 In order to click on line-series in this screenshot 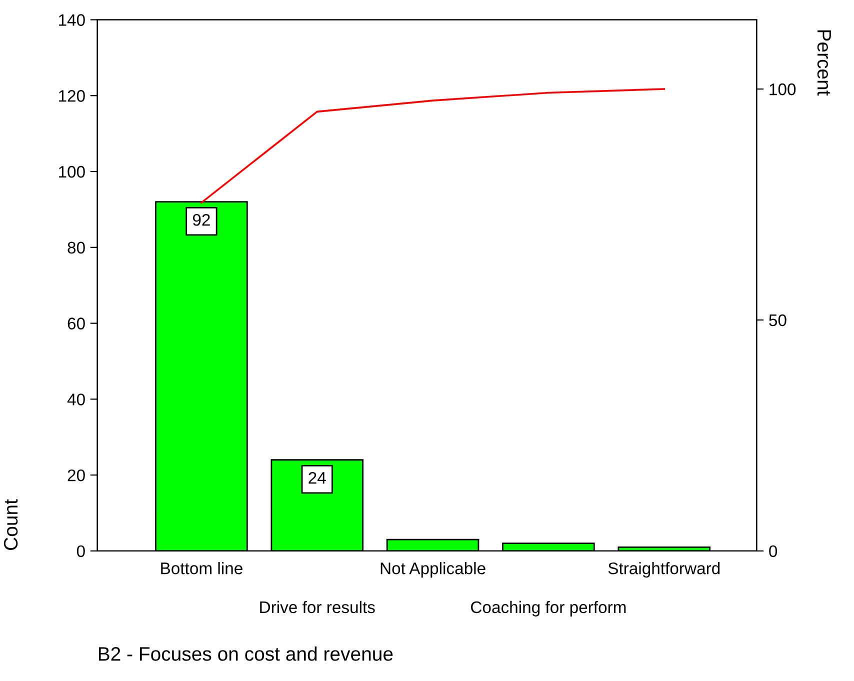, I will do `click(433, 146)`.